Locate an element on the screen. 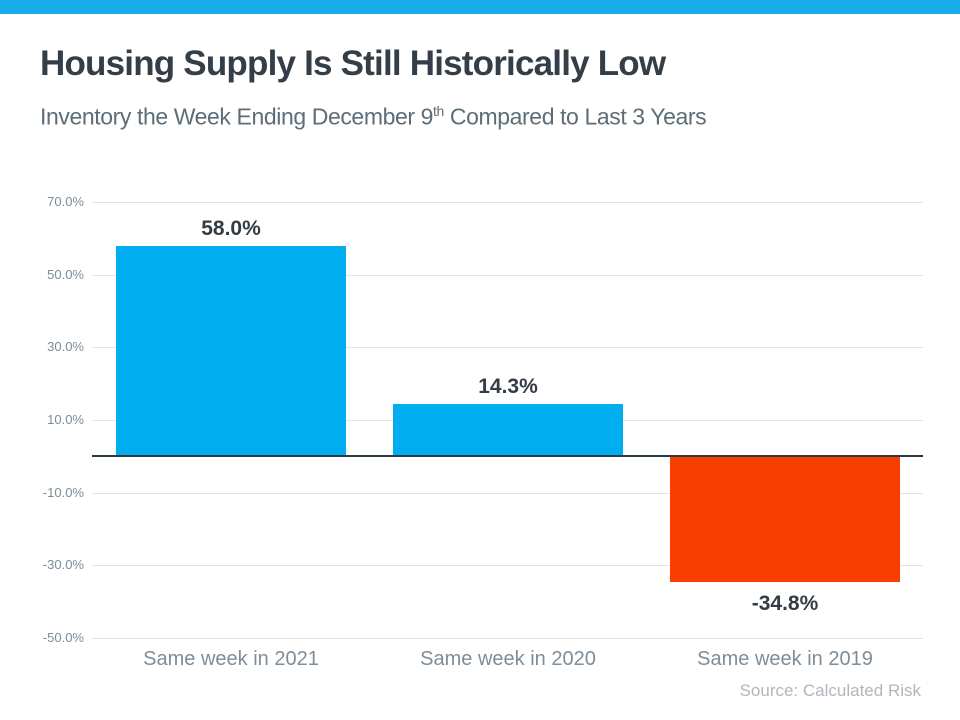 This screenshot has width=960, height=720. y-tick-label: 70.0% is located at coordinates (65, 201).